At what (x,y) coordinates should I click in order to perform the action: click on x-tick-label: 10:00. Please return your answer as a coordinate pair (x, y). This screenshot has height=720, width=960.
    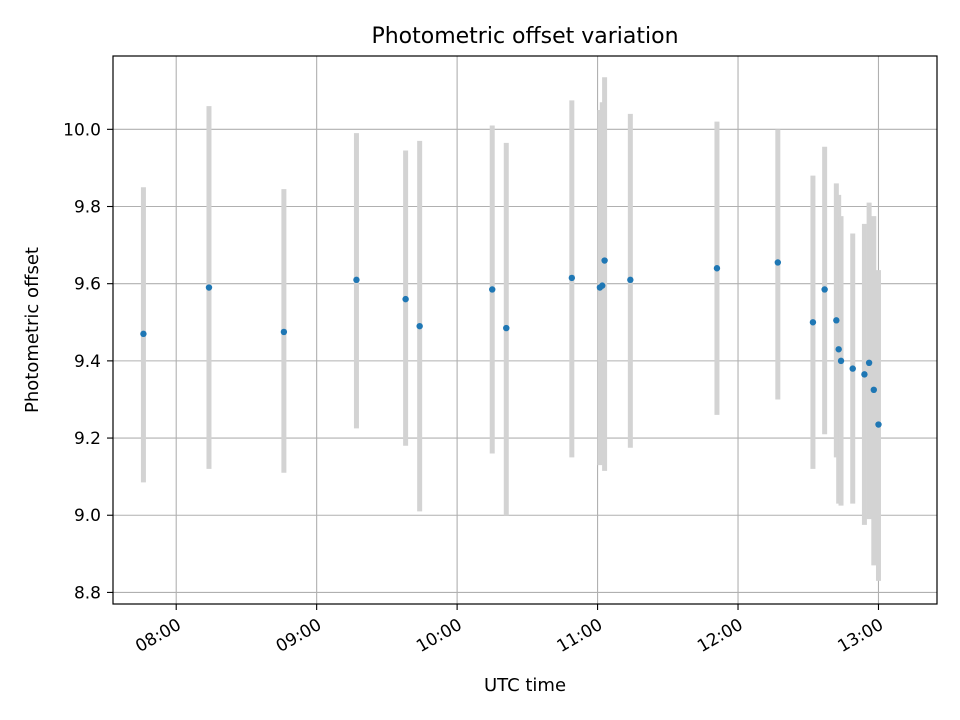
    Looking at the image, I should click on (439, 636).